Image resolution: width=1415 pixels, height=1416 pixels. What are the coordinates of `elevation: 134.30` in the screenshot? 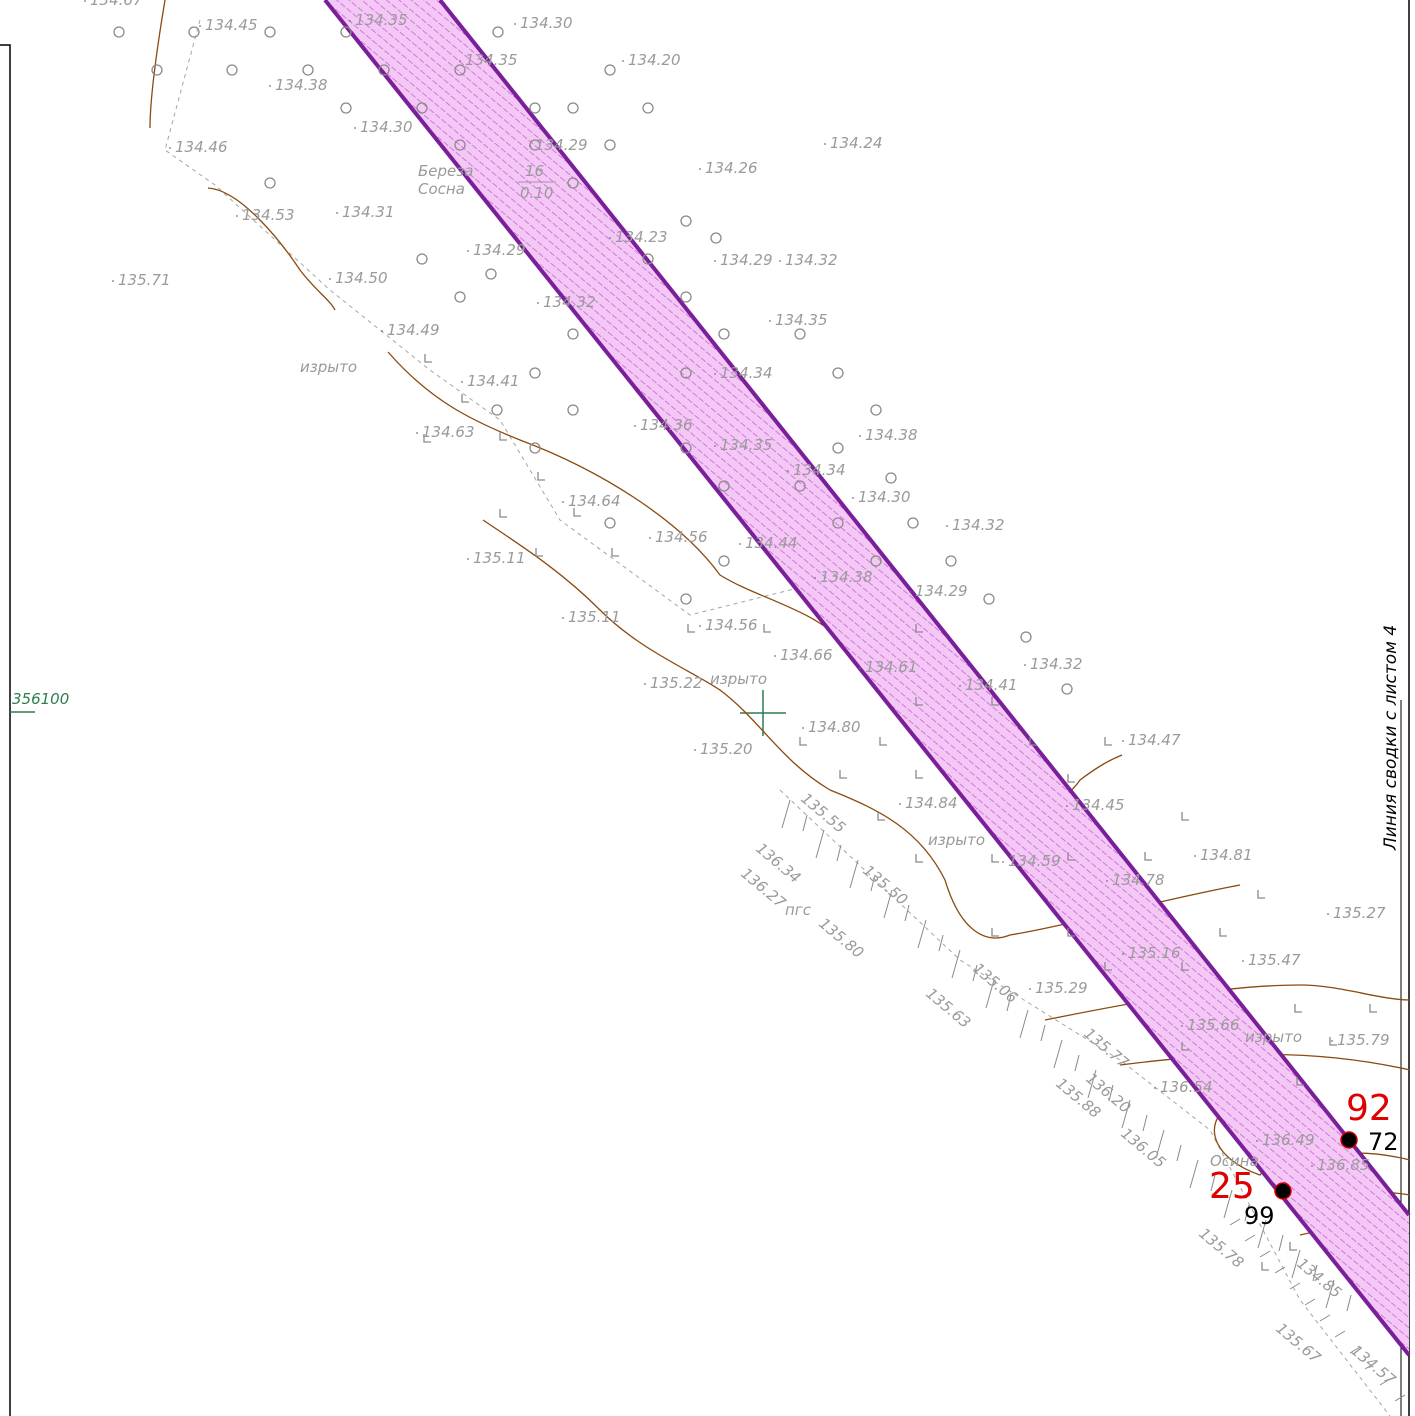 It's located at (884, 497).